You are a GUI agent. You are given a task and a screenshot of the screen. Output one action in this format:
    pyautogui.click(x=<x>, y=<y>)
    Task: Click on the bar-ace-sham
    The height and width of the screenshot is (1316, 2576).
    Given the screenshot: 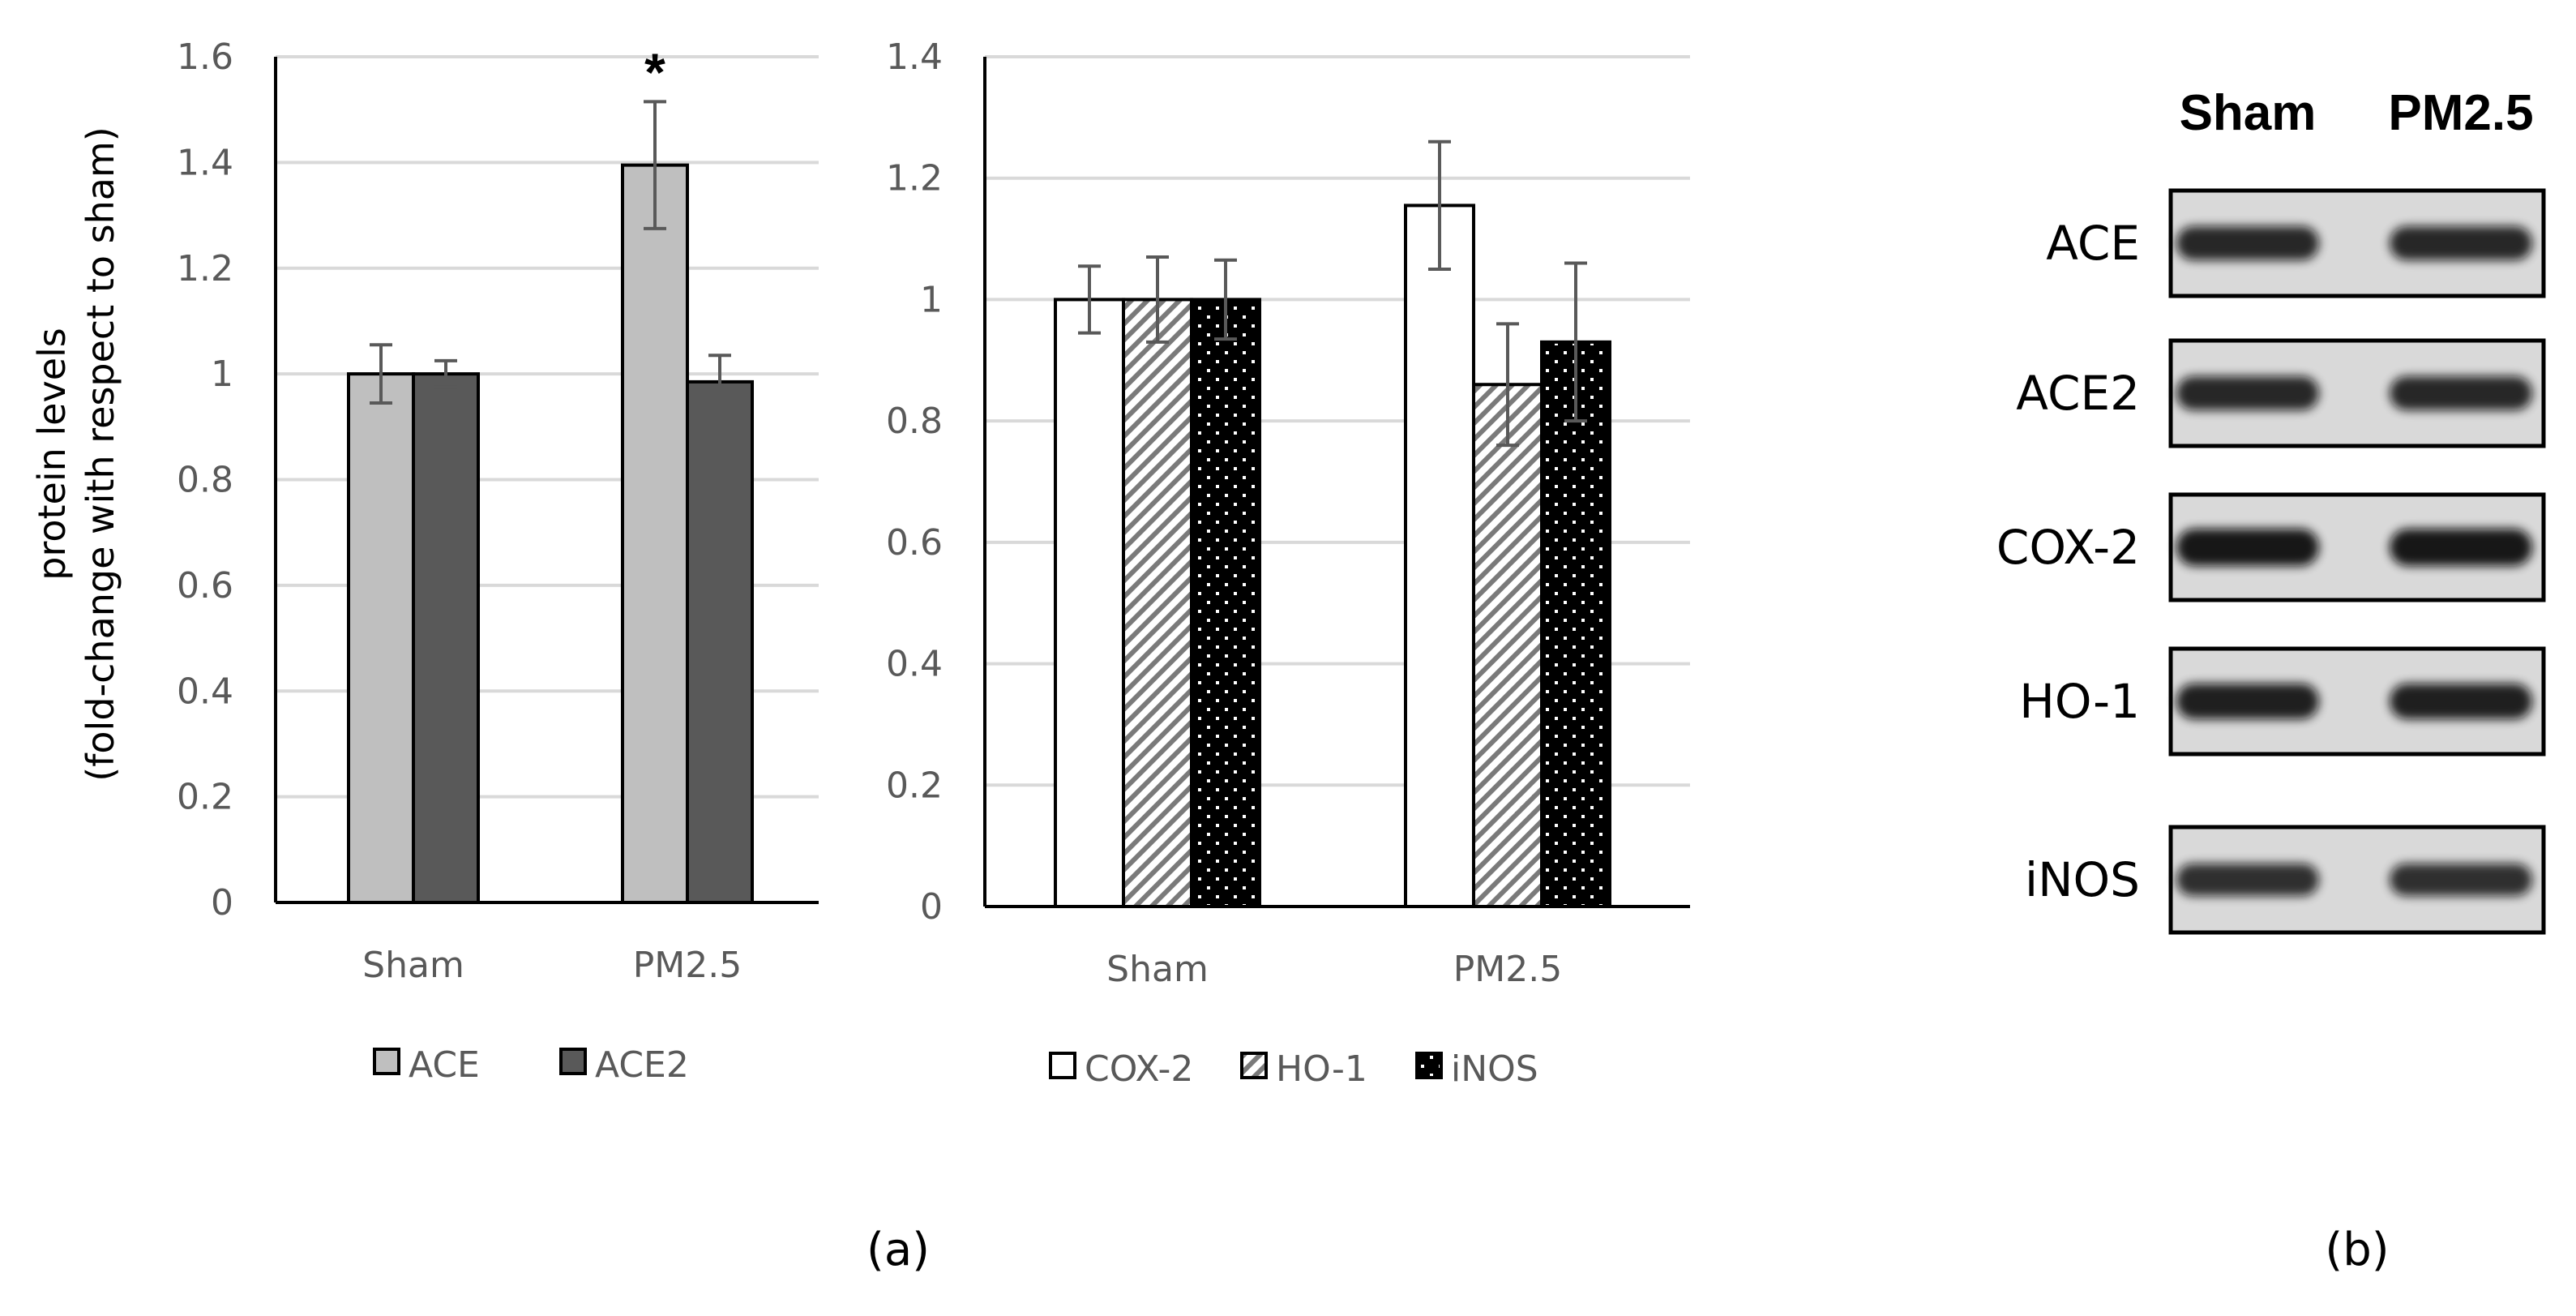 What is the action you would take?
    pyautogui.click(x=381, y=638)
    